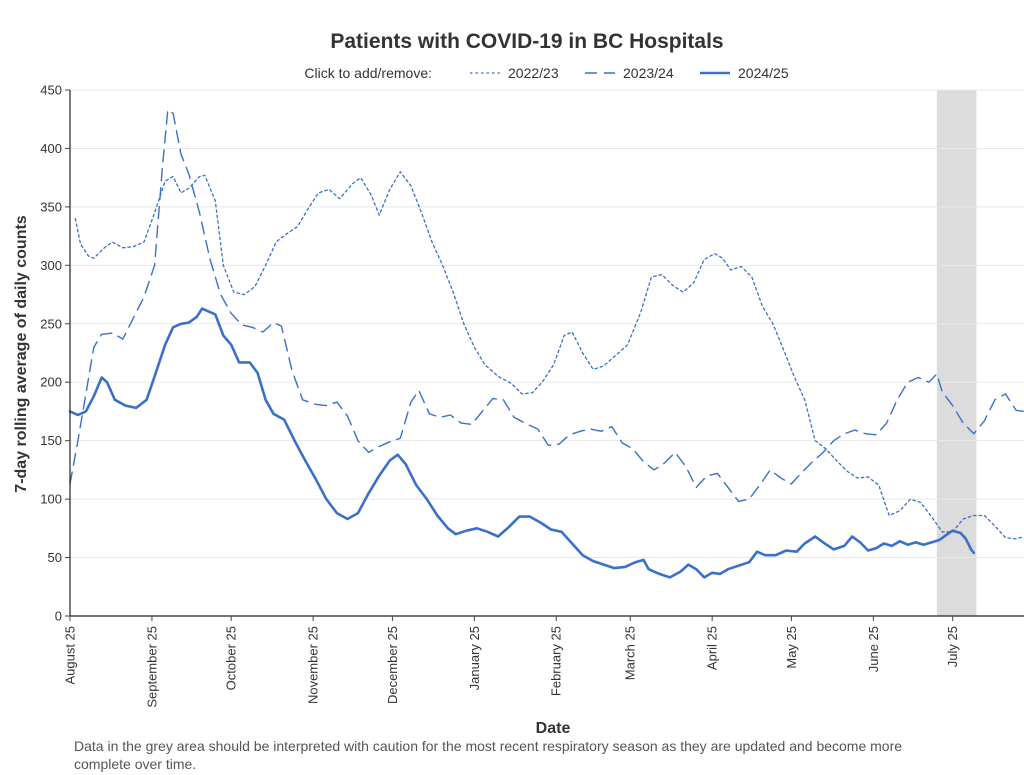 The image size is (1024, 775). Describe the element at coordinates (368, 73) in the screenshot. I see `legend-prefix: Click to add/remove:` at that location.